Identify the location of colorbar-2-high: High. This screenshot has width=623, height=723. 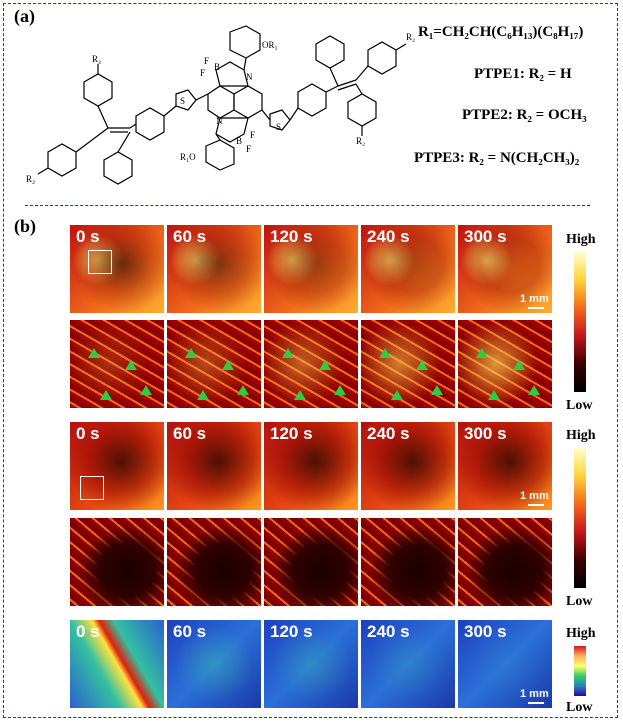
(581, 435).